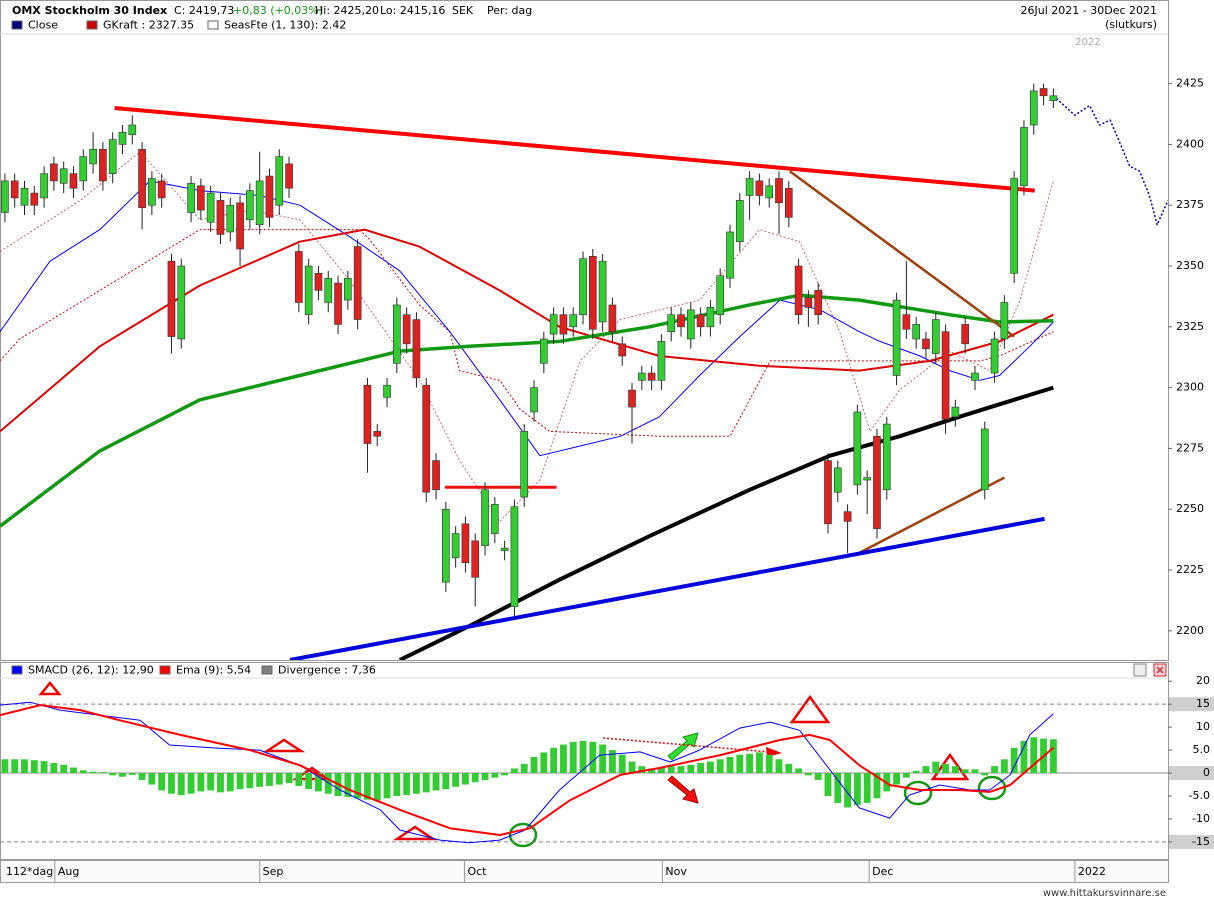 The width and height of the screenshot is (1214, 899). Describe the element at coordinates (29, 871) in the screenshot. I see `x-axis-label: 112*dag` at that location.